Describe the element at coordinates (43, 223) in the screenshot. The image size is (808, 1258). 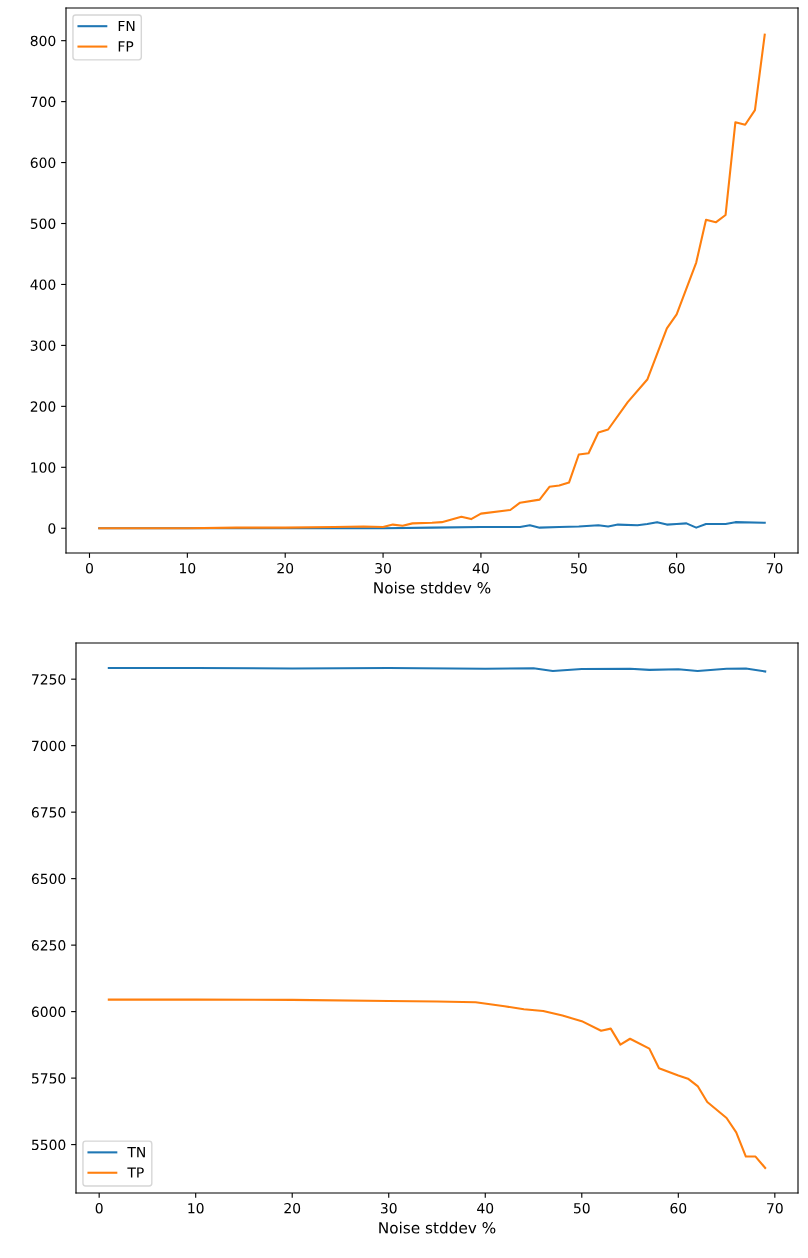
I see `y-tick-label: 500` at that location.